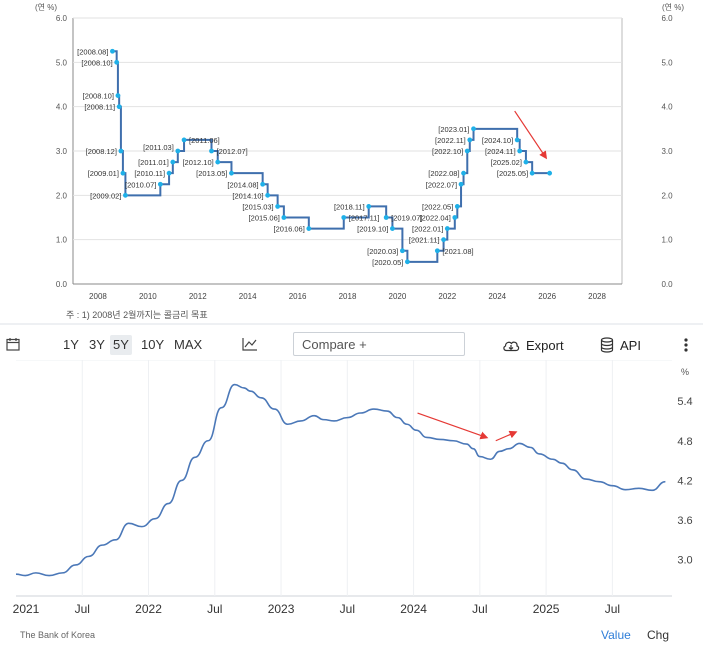 Image resolution: width=703 pixels, height=663 pixels. Describe the element at coordinates (447, 151) in the screenshot. I see `rate-point-label: [2022.10]` at that location.